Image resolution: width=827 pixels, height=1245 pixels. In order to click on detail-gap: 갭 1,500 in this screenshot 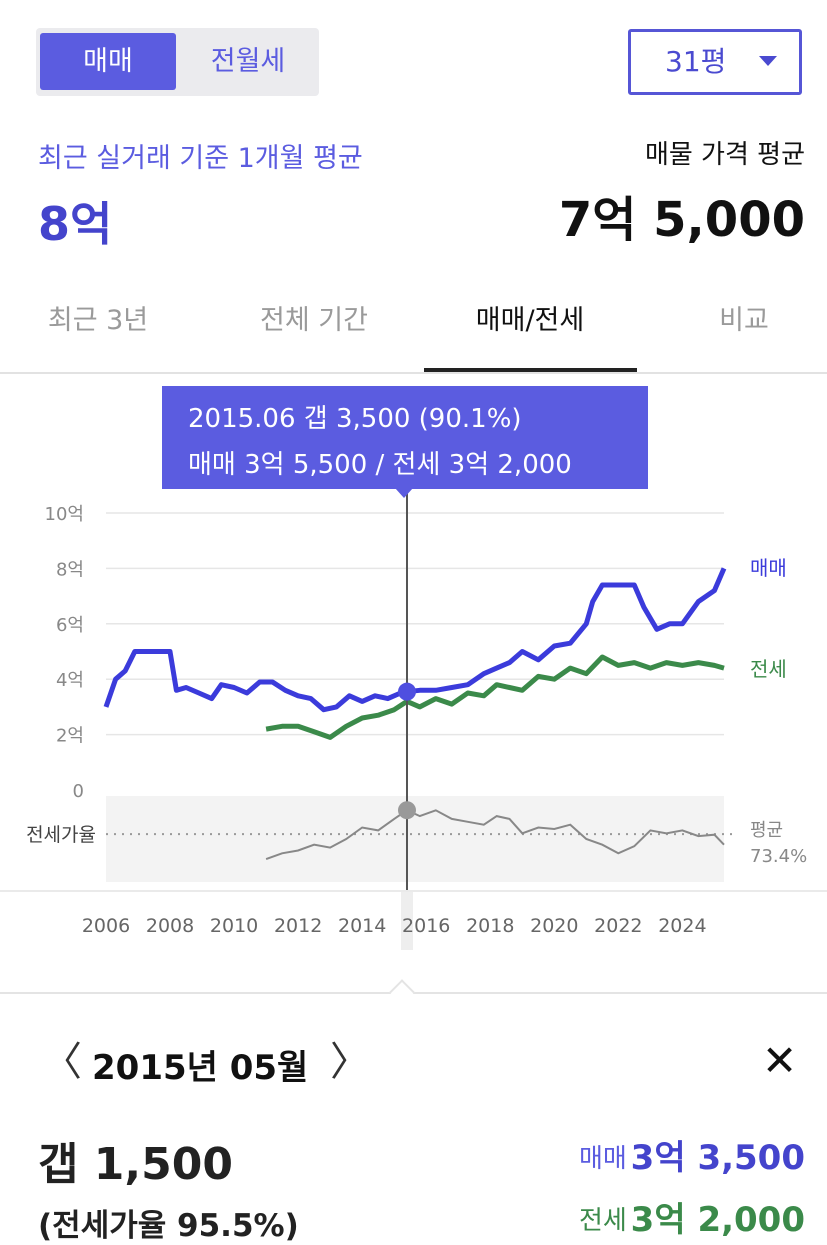, I will do `click(135, 1164)`.